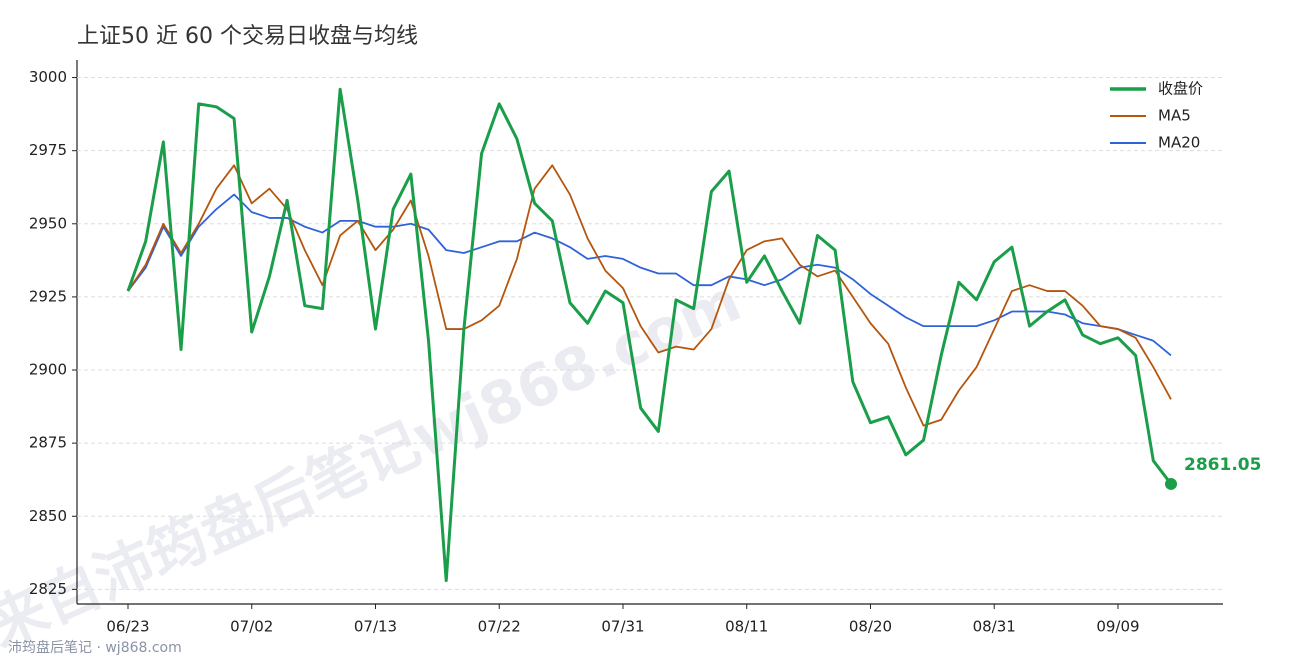  Describe the element at coordinates (746, 627) in the screenshot. I see `x-tick-label: 08/11` at that location.